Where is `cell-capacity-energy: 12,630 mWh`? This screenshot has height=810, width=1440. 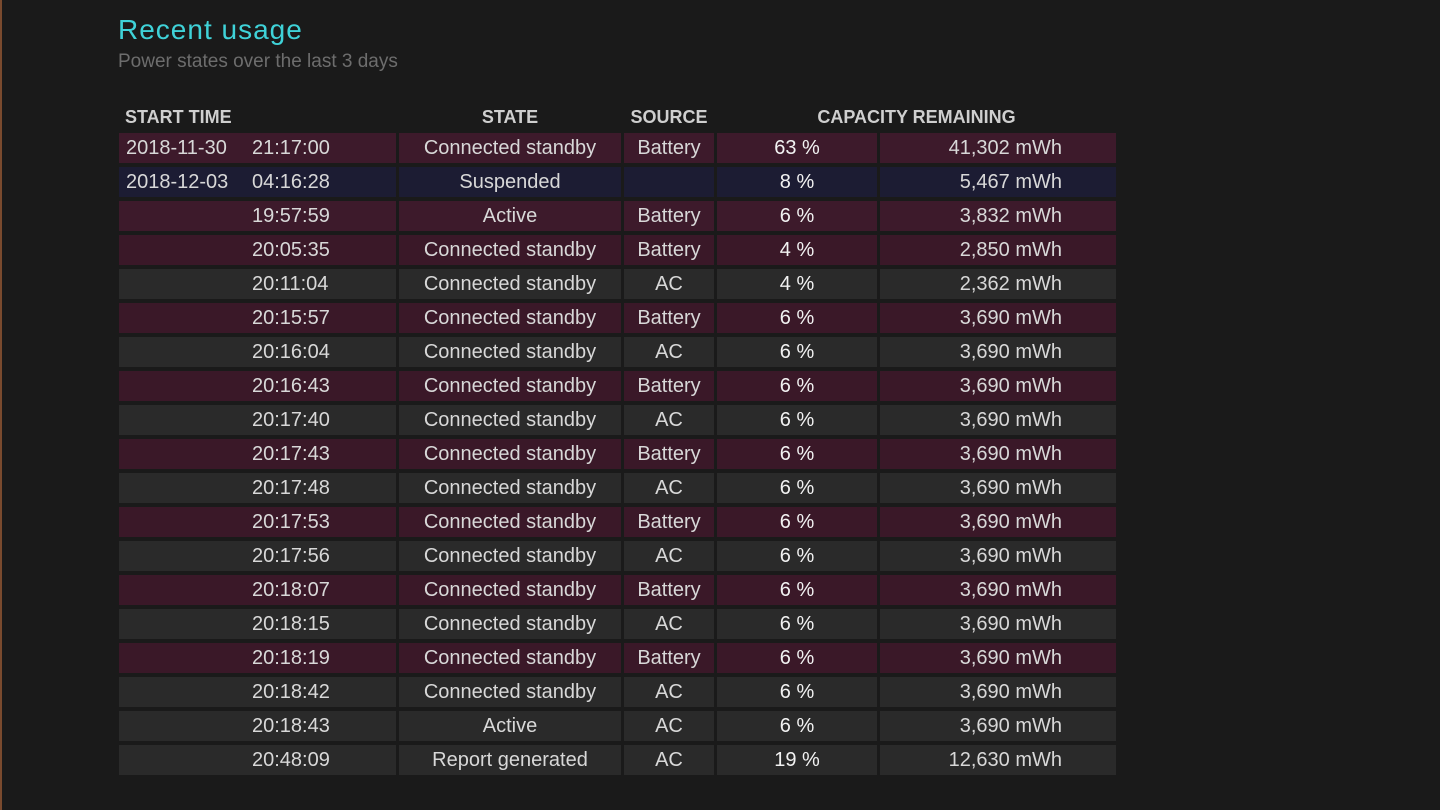 cell-capacity-energy: 12,630 mWh is located at coordinates (998, 760).